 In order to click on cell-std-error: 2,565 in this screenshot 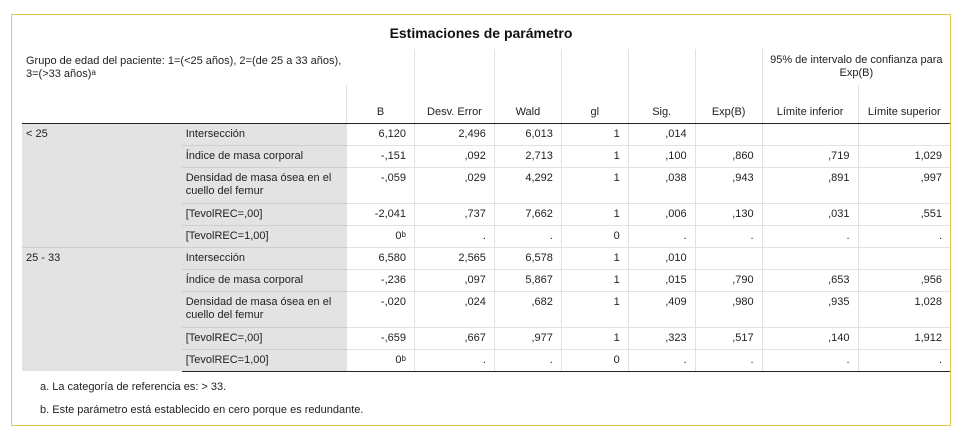, I will do `click(454, 258)`.